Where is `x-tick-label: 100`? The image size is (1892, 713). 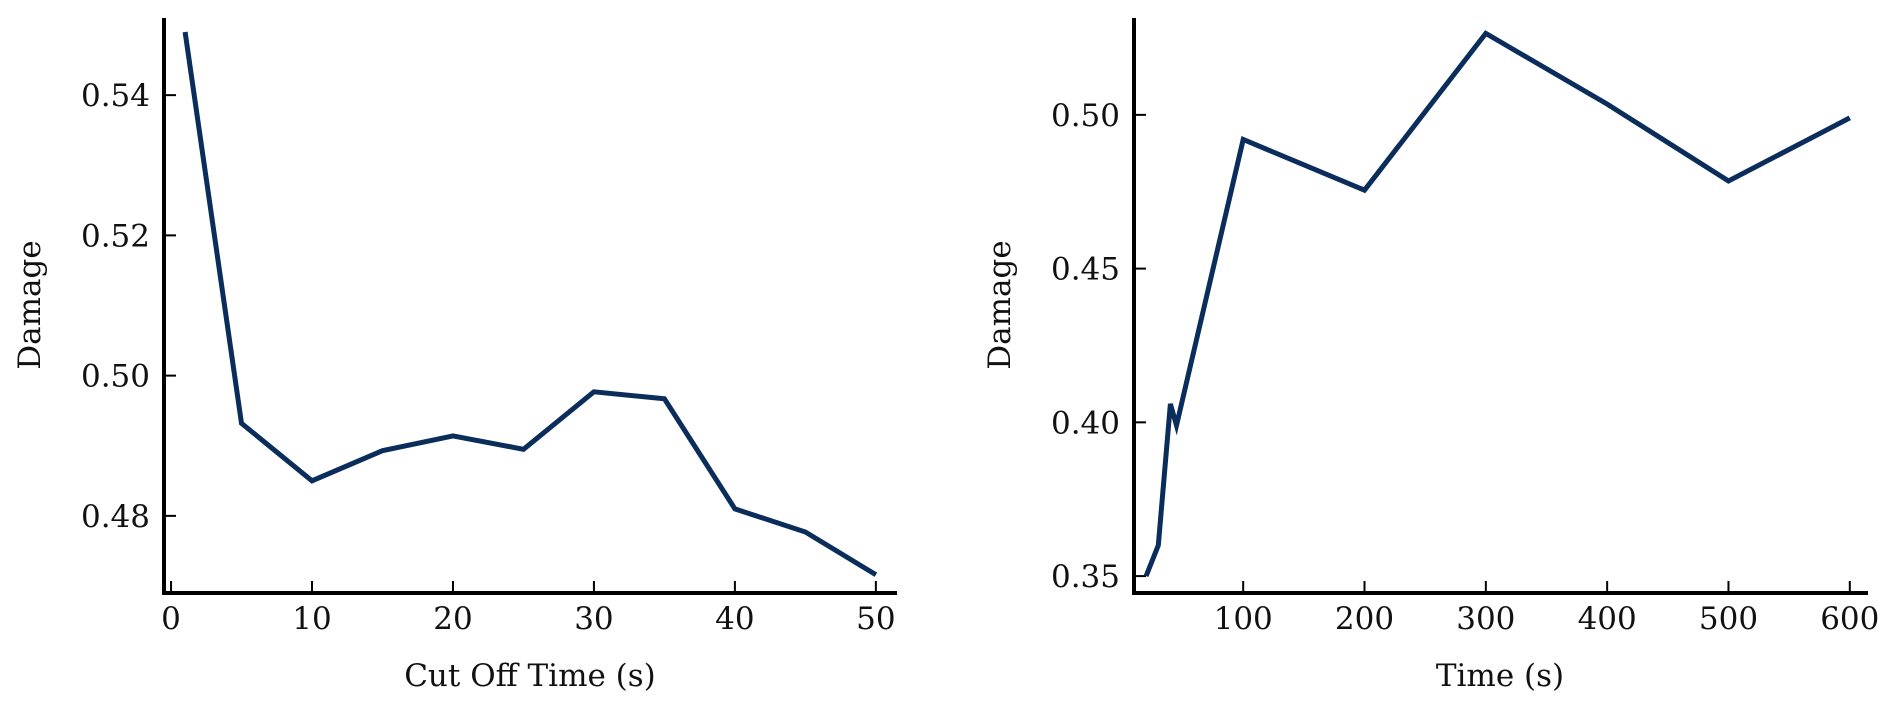
x-tick-label: 100 is located at coordinates (1243, 619).